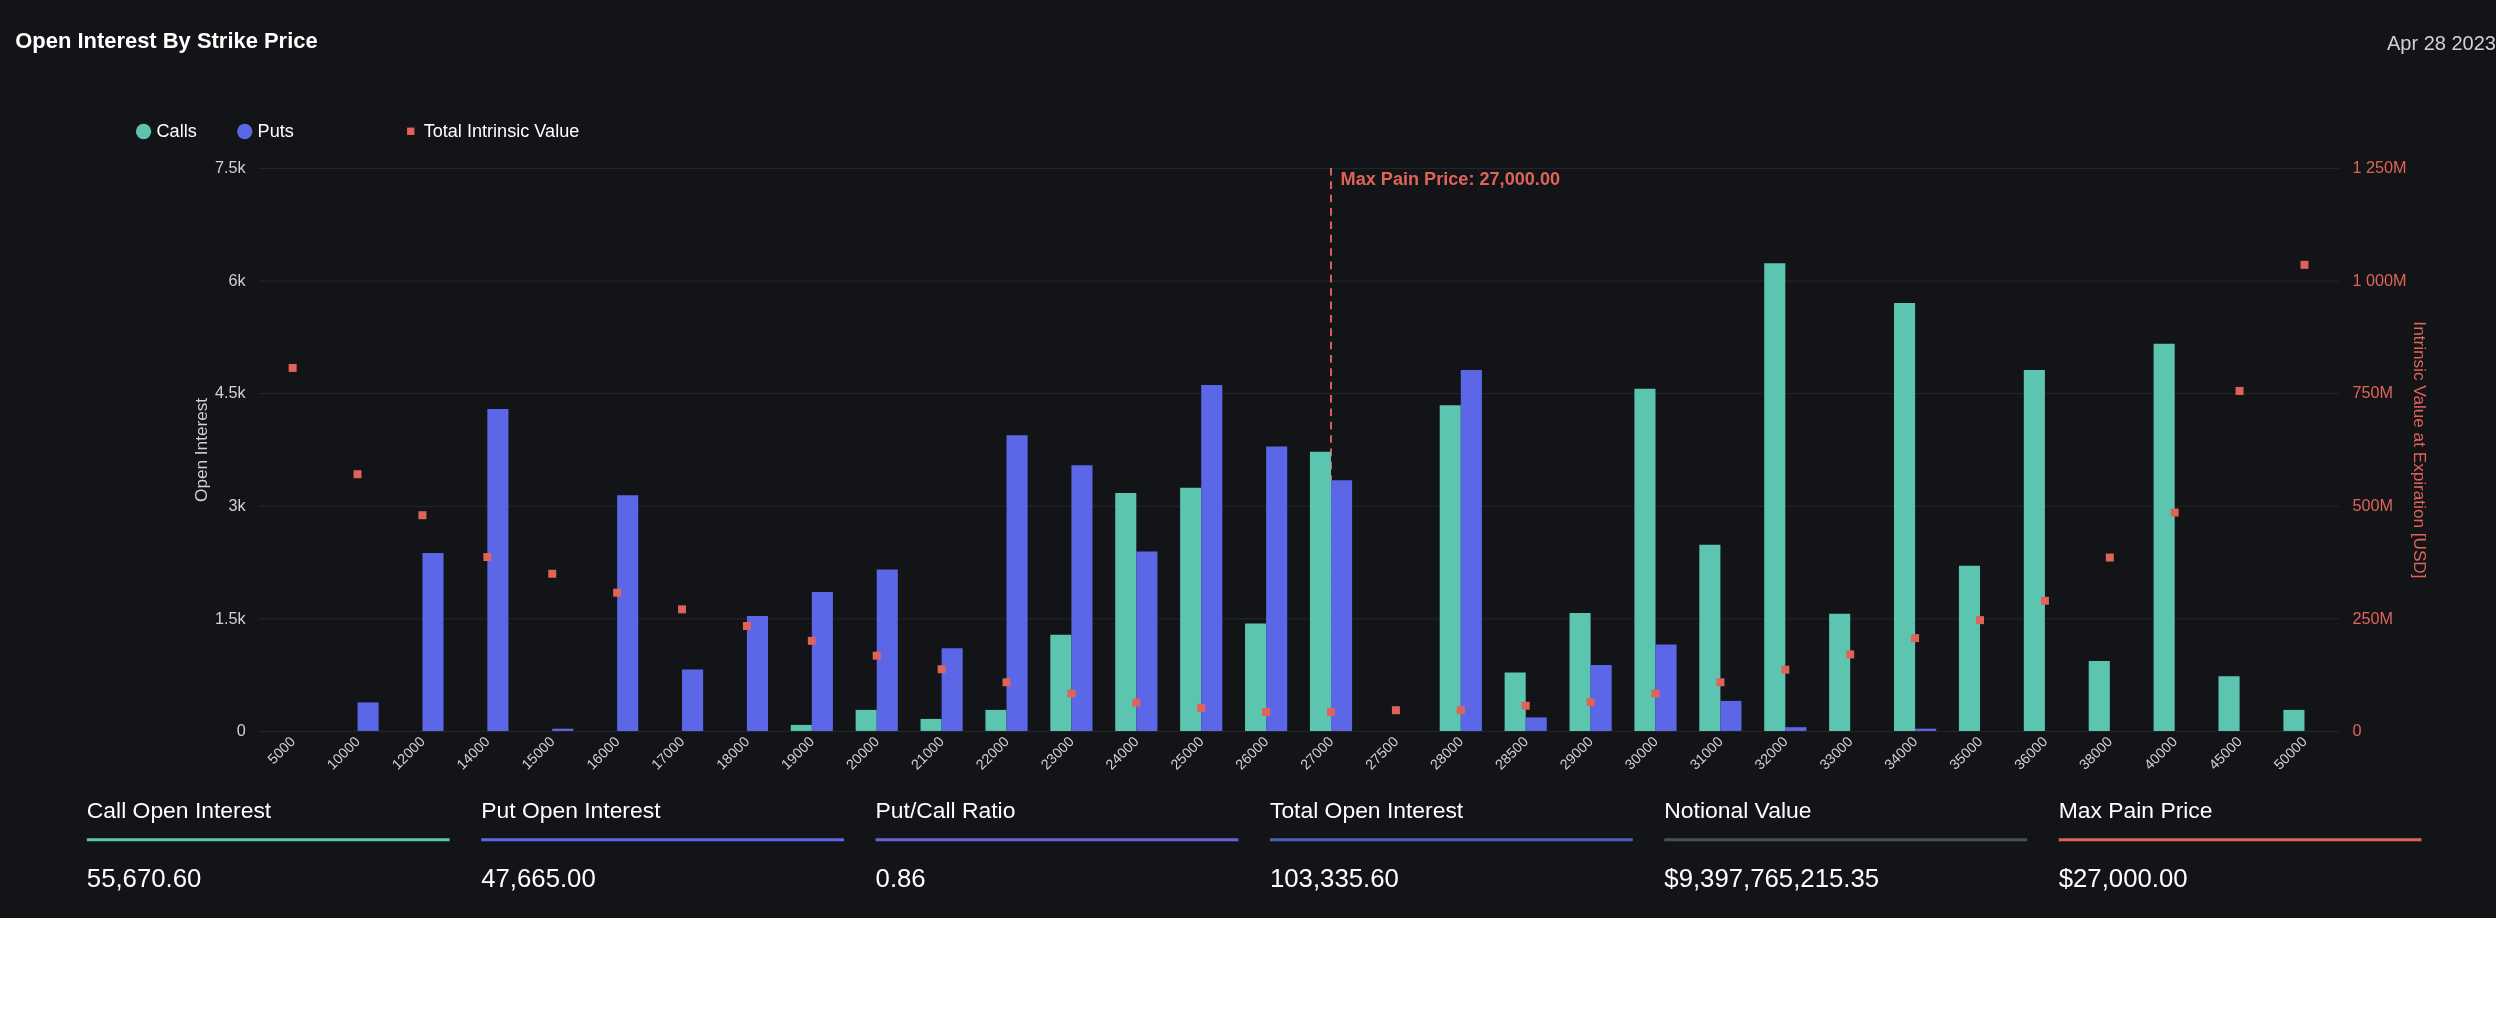 The width and height of the screenshot is (2496, 1016). I want to click on y-tick-label: 3k, so click(237, 505).